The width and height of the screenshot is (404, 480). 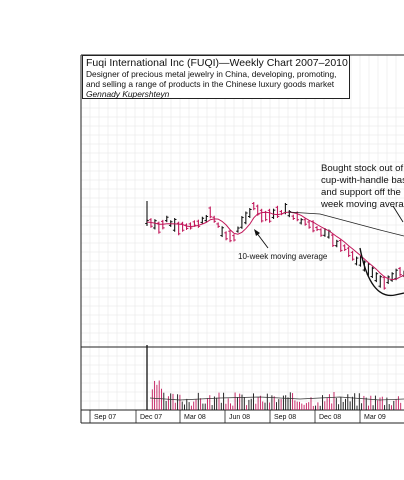 What do you see at coordinates (345, 224) in the screenshot?
I see `long-term-moving-average-line` at bounding box center [345, 224].